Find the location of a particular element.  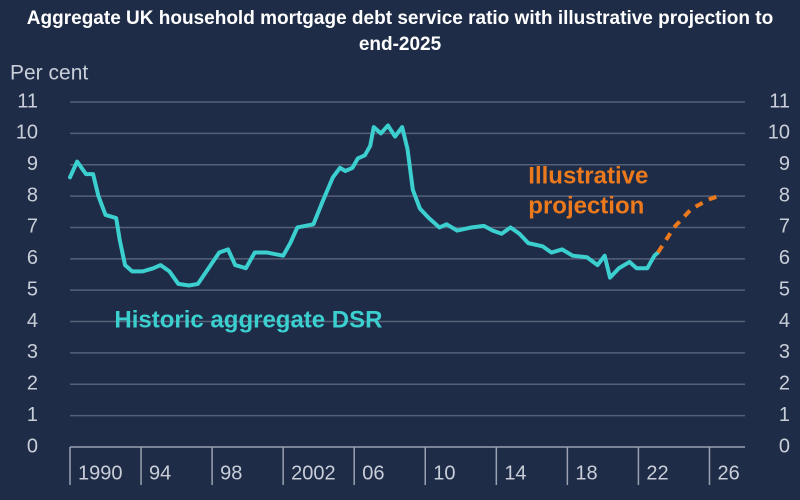

y2-tick-label: 3 is located at coordinates (784, 352).